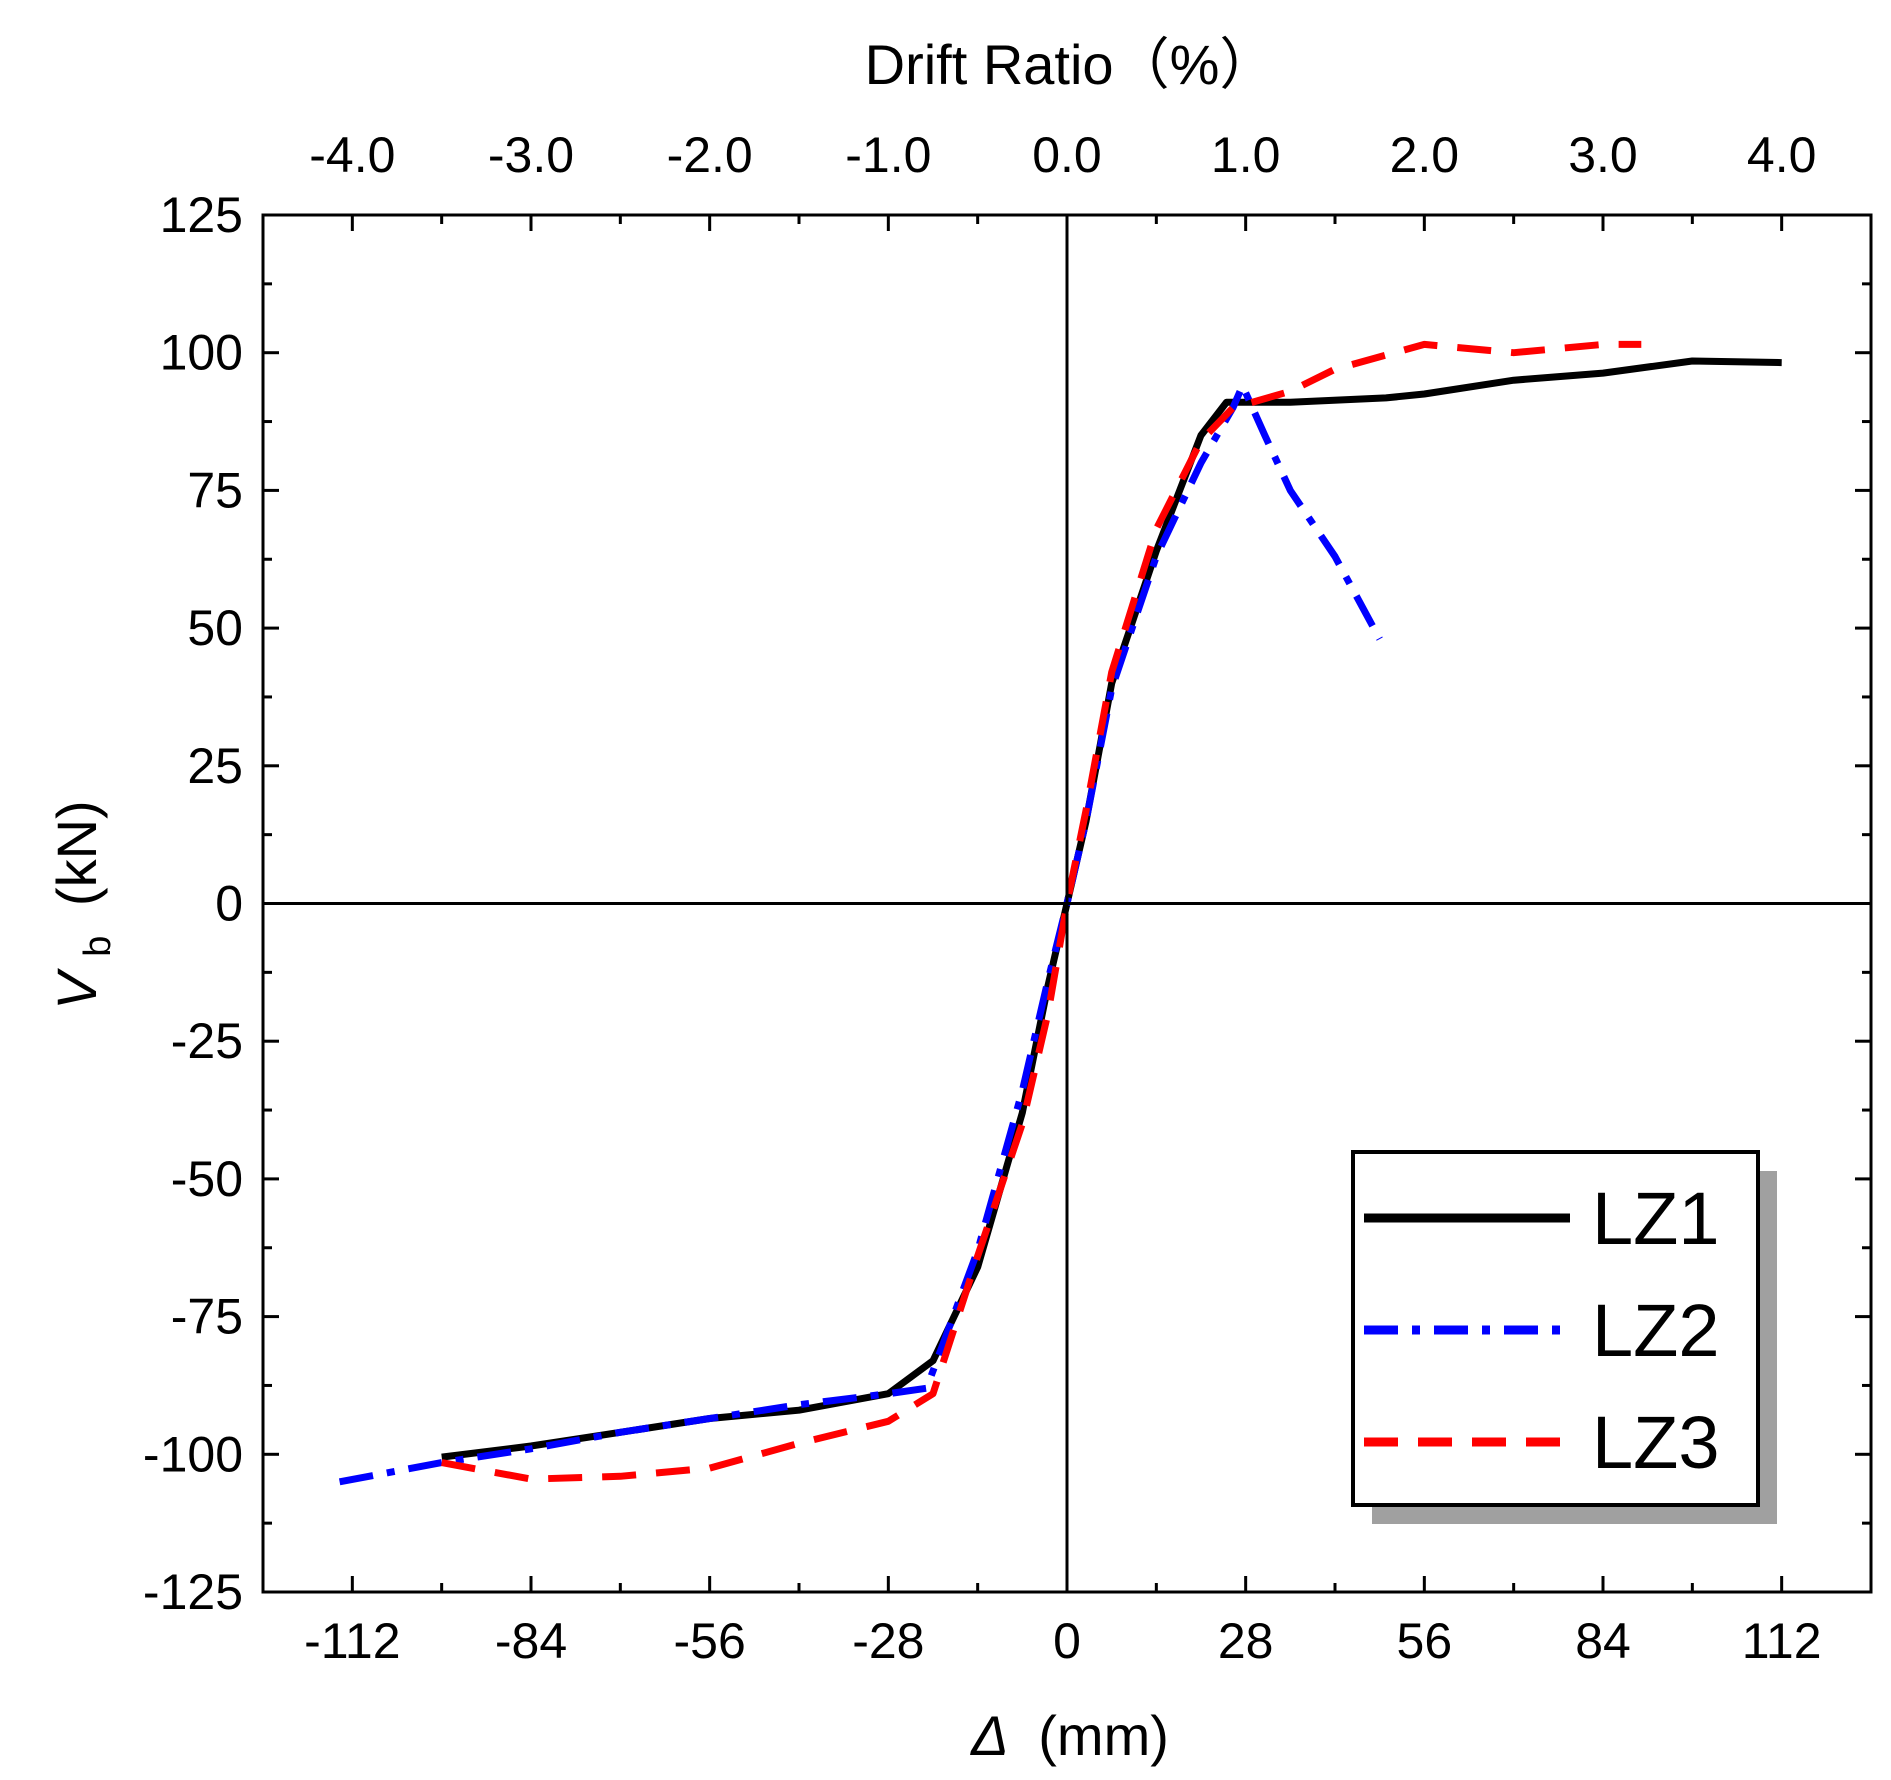  What do you see at coordinates (1425, 155) in the screenshot?
I see `top-tick-label: 2.0` at bounding box center [1425, 155].